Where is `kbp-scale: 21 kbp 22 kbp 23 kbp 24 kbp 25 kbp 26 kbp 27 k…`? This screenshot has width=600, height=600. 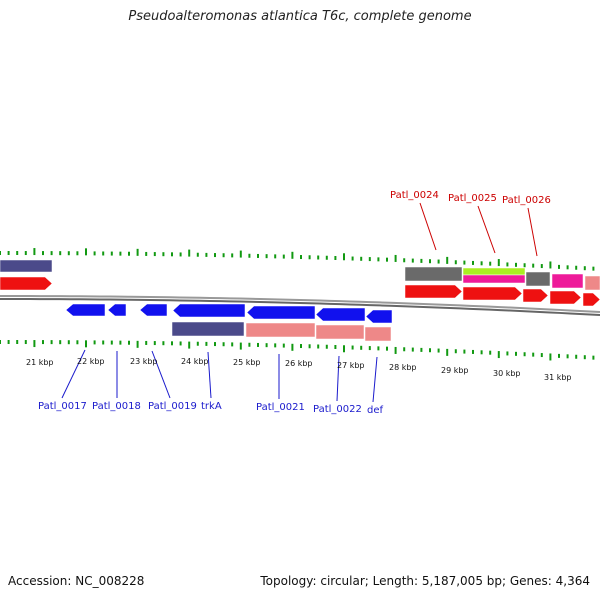
kbp-scale: 21 kbp 22 kbp 23 kbp 24 kbp 25 kbp 26 kbp 27 k… is located at coordinates (299, 369).